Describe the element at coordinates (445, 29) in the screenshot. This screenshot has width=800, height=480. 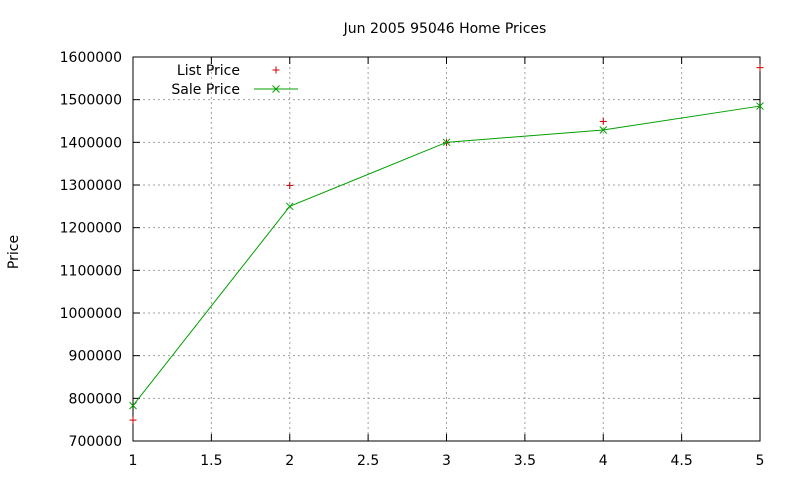
I see `chart-title: Jun 2005 95046 Home Prices` at that location.